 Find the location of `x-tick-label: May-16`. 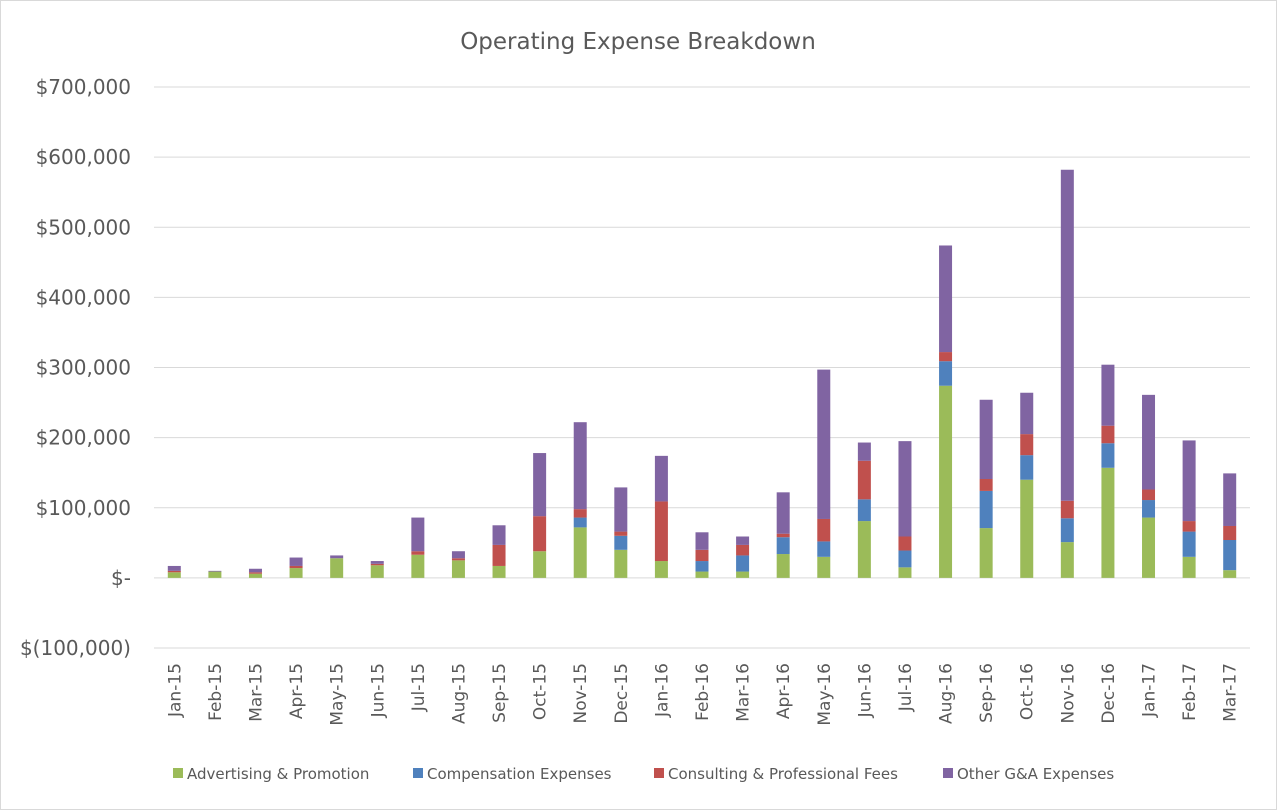

x-tick-label: May-16 is located at coordinates (825, 694).